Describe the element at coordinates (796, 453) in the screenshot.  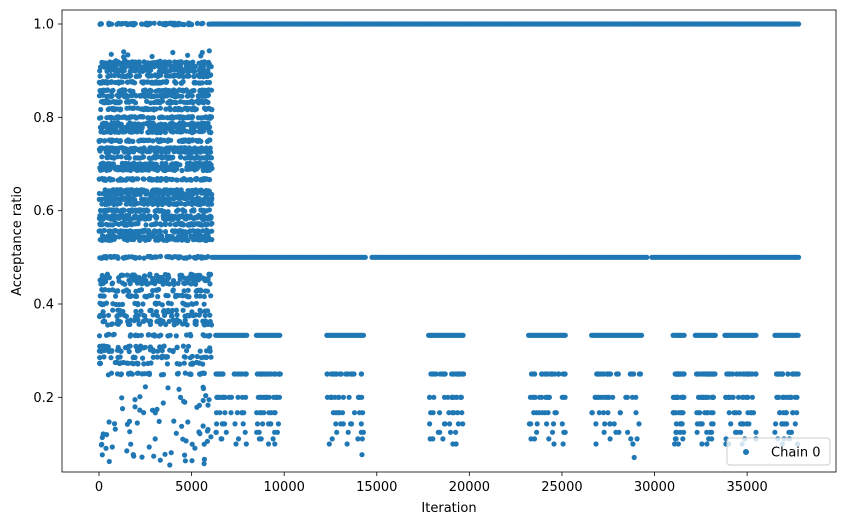
I see `legend-label-chain-0: Chain 0` at that location.